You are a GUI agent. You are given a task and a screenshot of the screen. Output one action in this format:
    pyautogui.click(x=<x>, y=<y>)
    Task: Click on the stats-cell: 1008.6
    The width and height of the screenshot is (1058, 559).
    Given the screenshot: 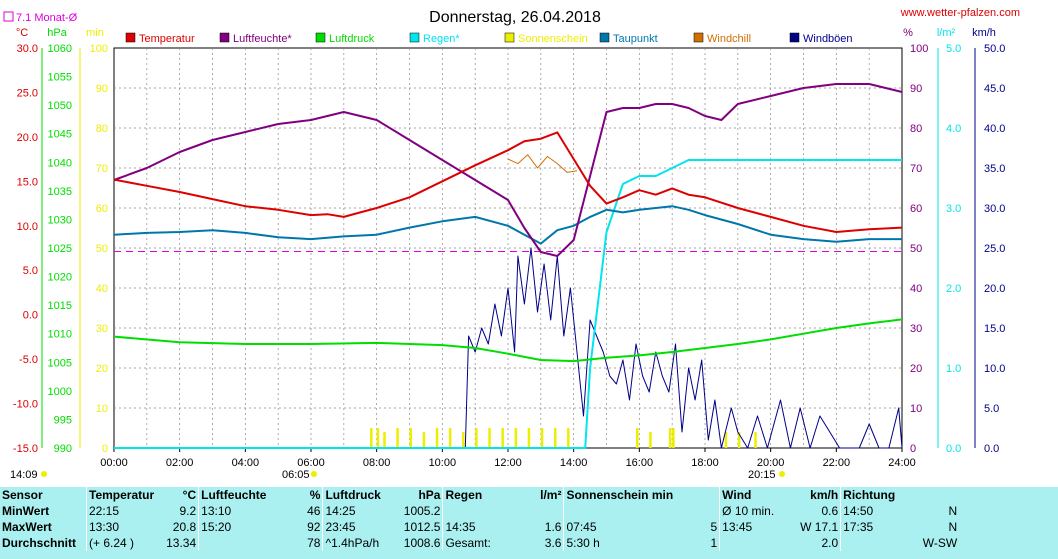 What is the action you would take?
    pyautogui.click(x=422, y=543)
    